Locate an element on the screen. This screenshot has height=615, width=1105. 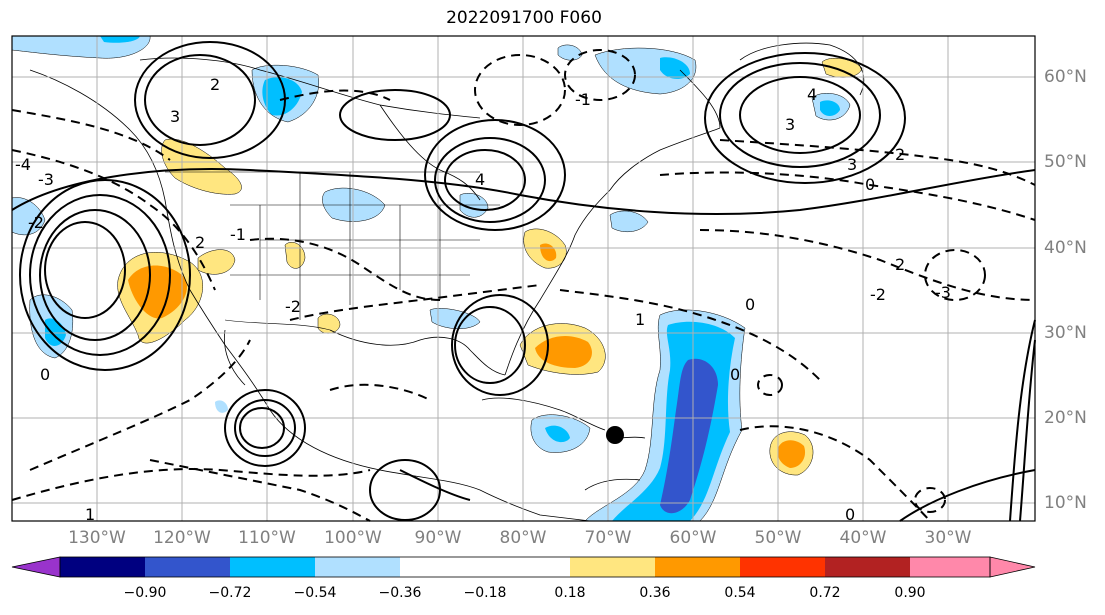
lon-label: 100°W is located at coordinates (353, 538).